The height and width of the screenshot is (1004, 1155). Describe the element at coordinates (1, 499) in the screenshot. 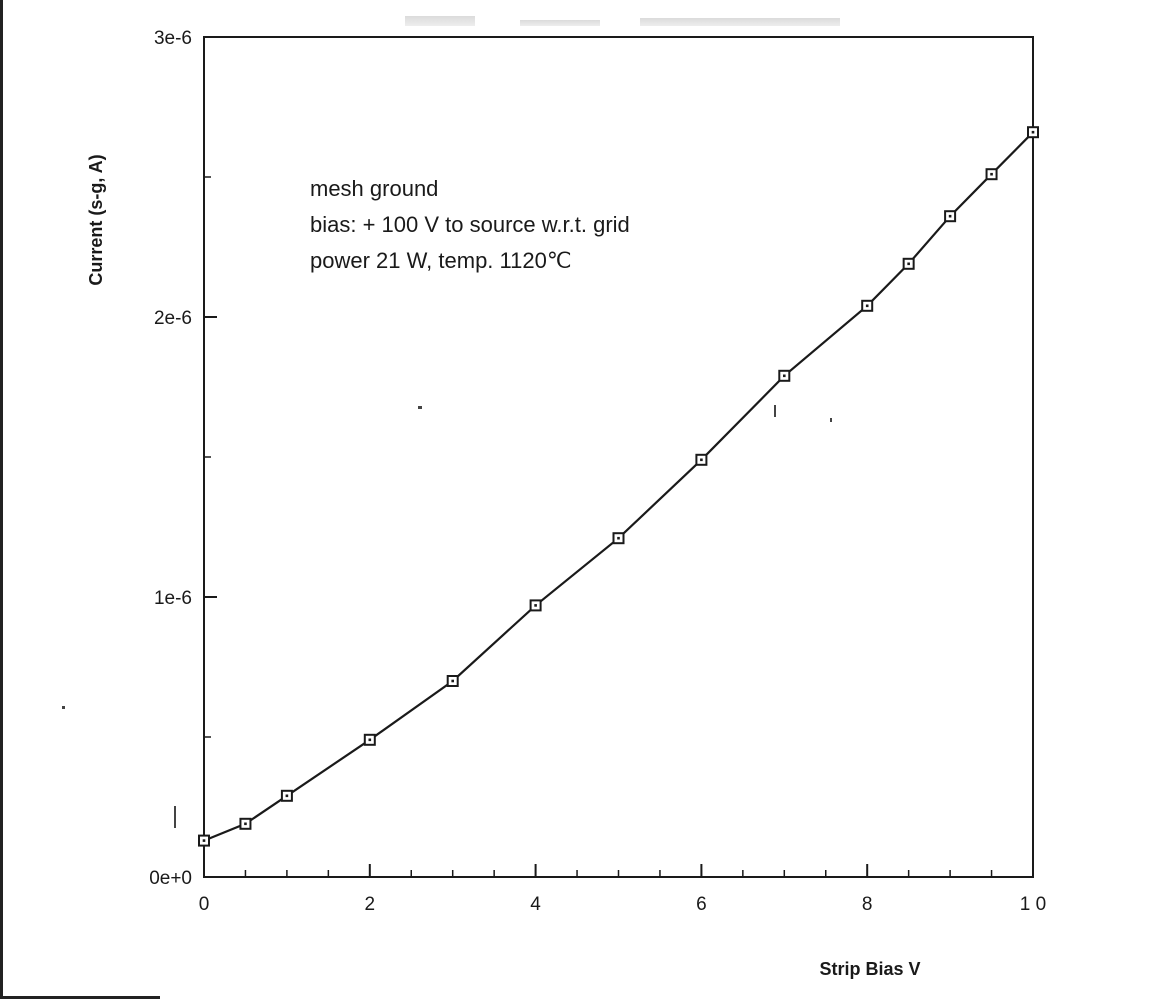

I see `page-border-left` at that location.